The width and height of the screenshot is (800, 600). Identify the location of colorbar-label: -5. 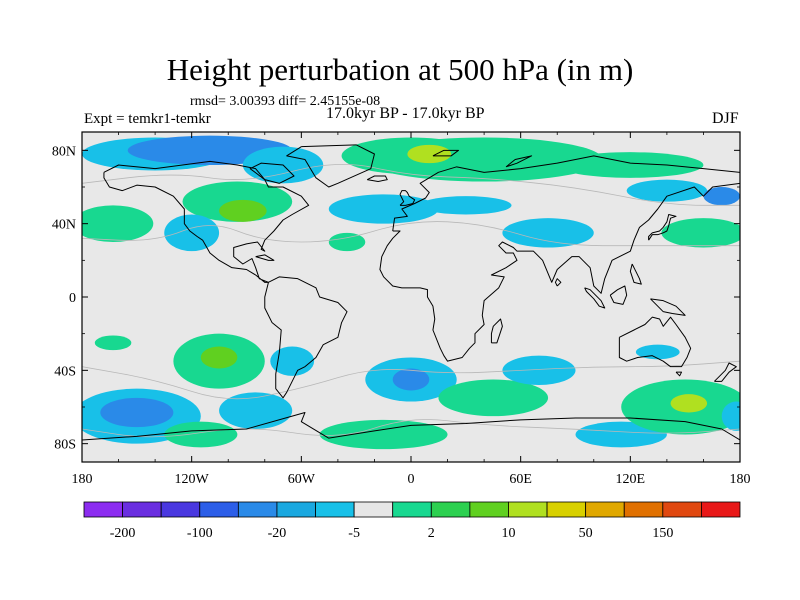
(354, 533).